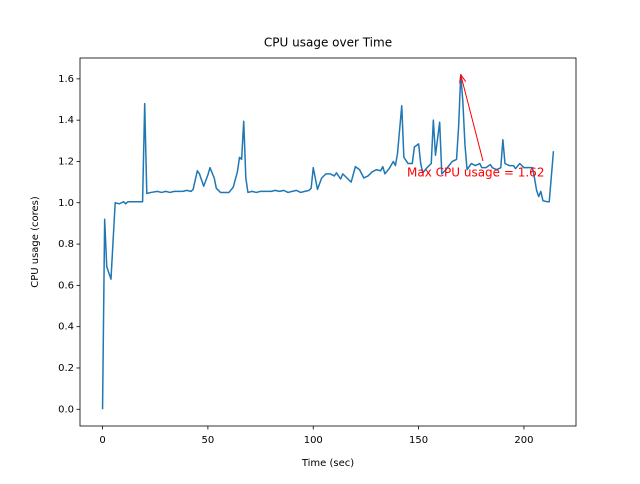 The image size is (640, 484). Describe the element at coordinates (102, 440) in the screenshot. I see `x-tick-label: 0` at that location.